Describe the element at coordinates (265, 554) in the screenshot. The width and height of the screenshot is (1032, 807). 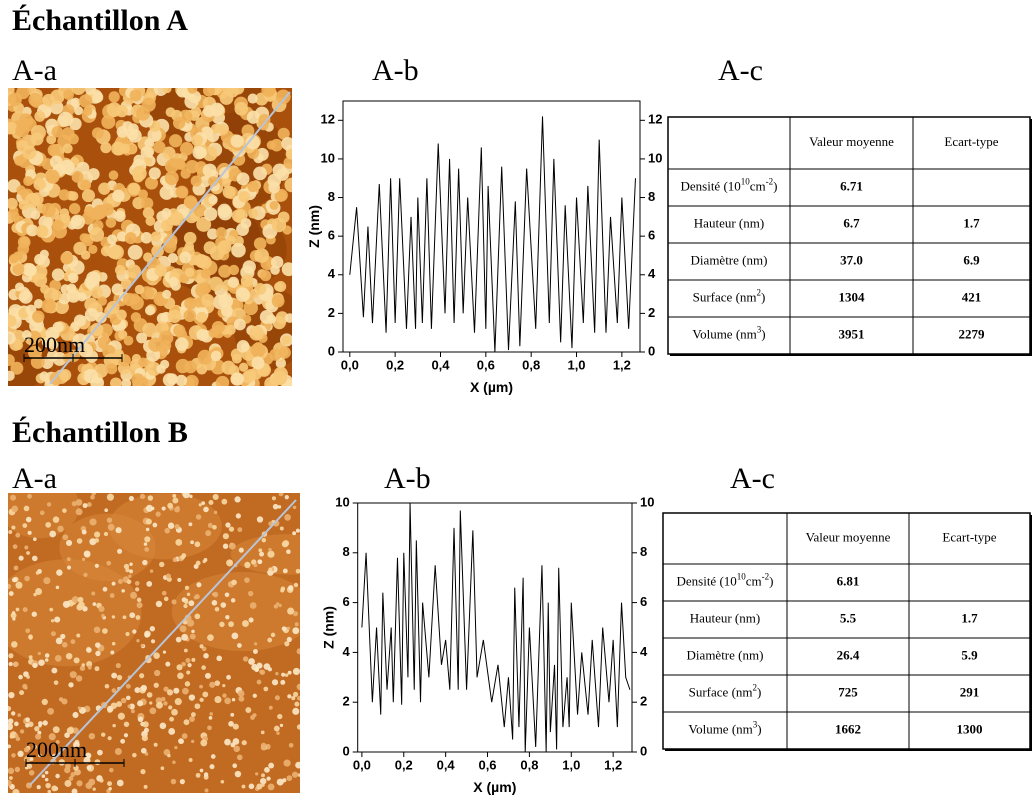
I see `afm-patch` at that location.